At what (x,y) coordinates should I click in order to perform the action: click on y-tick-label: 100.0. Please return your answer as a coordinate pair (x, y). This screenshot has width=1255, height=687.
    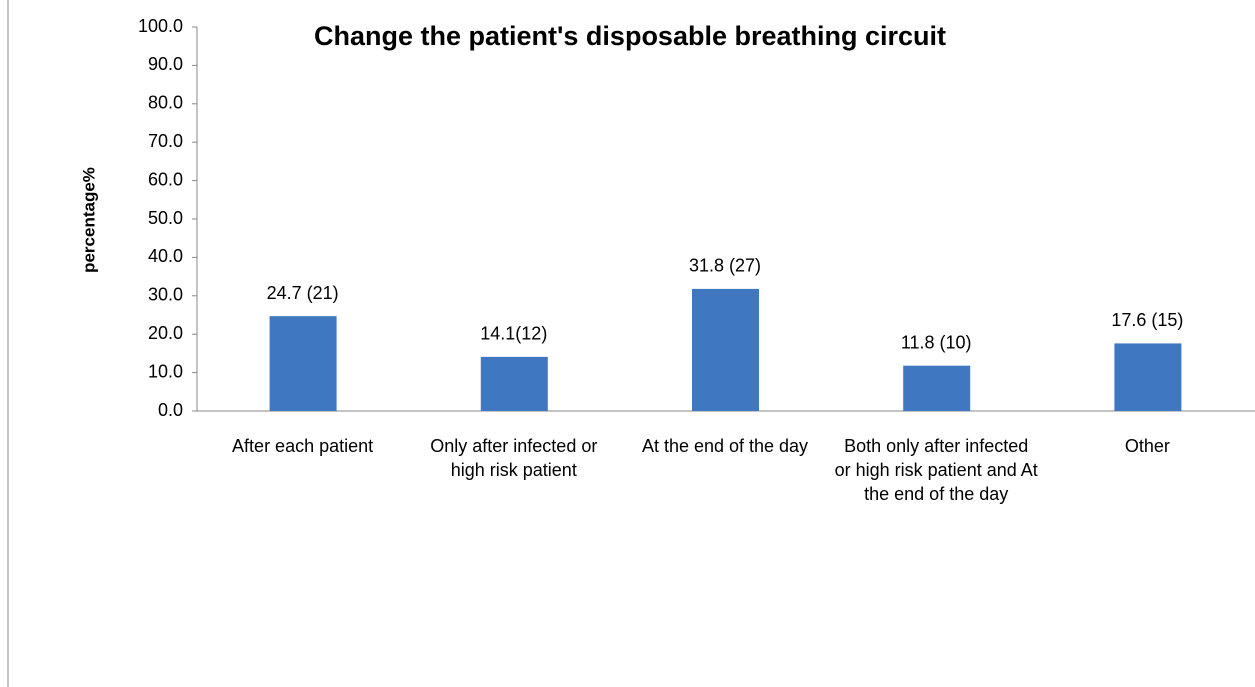
    Looking at the image, I should click on (160, 26).